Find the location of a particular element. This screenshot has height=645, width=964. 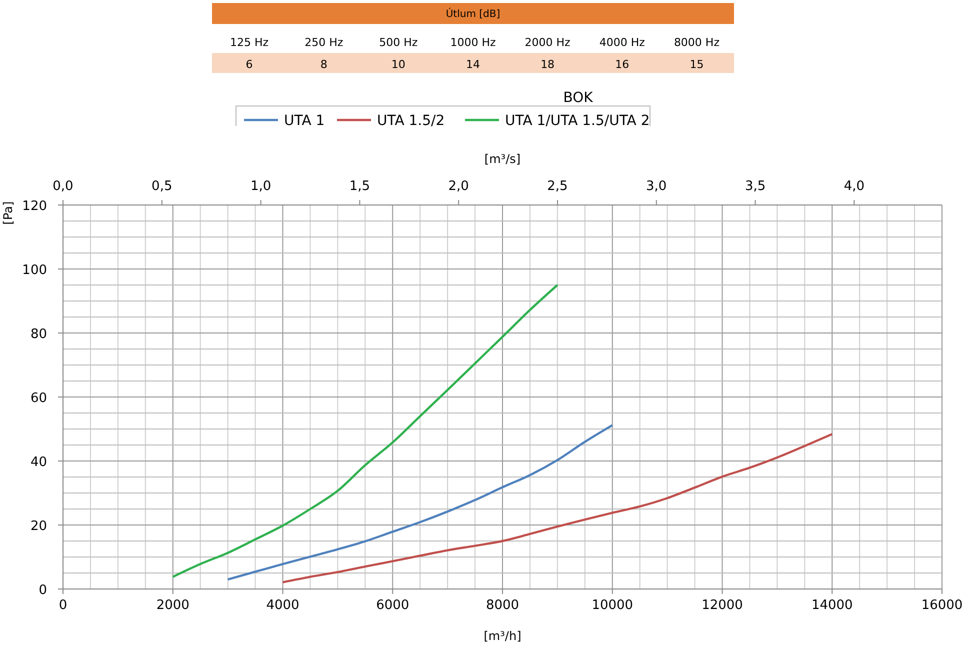

y-tick-label: 0 is located at coordinates (42, 590).